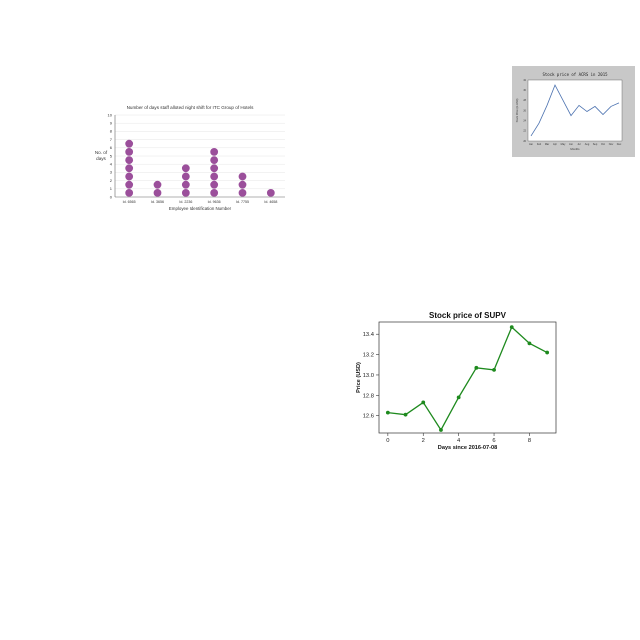 The image size is (640, 640). What do you see at coordinates (369, 335) in the screenshot?
I see `y-tick-label: 13.4` at bounding box center [369, 335].